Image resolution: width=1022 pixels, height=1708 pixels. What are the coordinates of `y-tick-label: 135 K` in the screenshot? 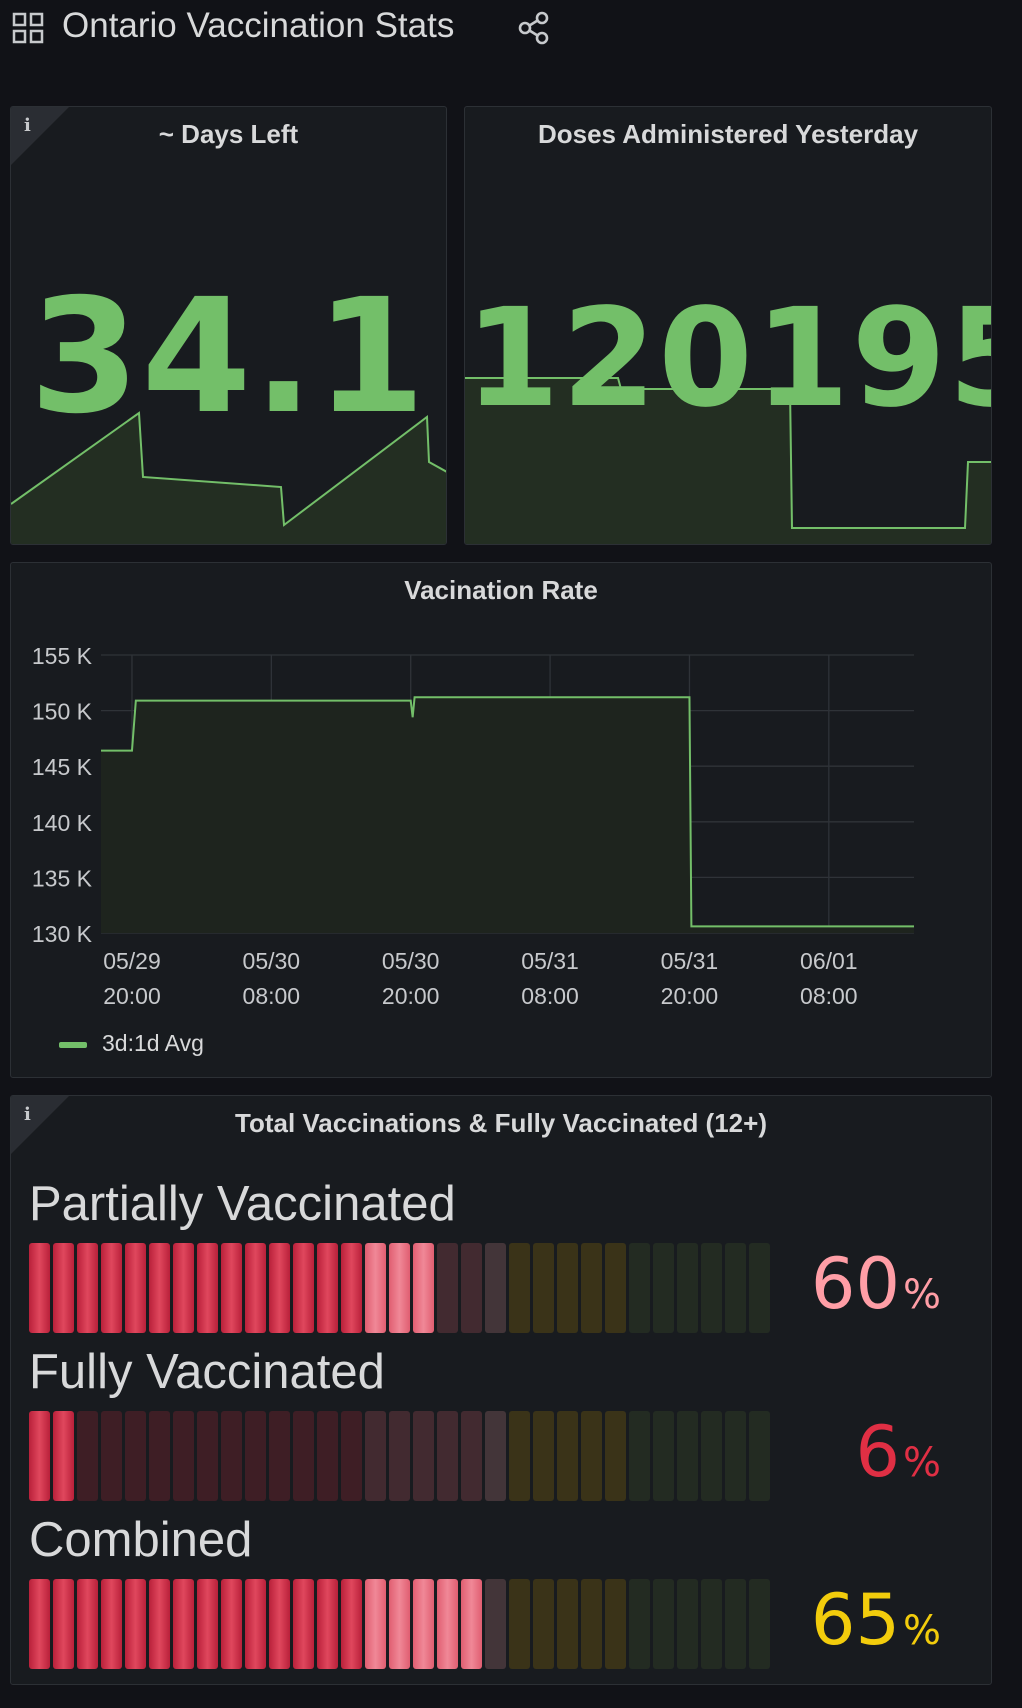 It's located at (62, 878).